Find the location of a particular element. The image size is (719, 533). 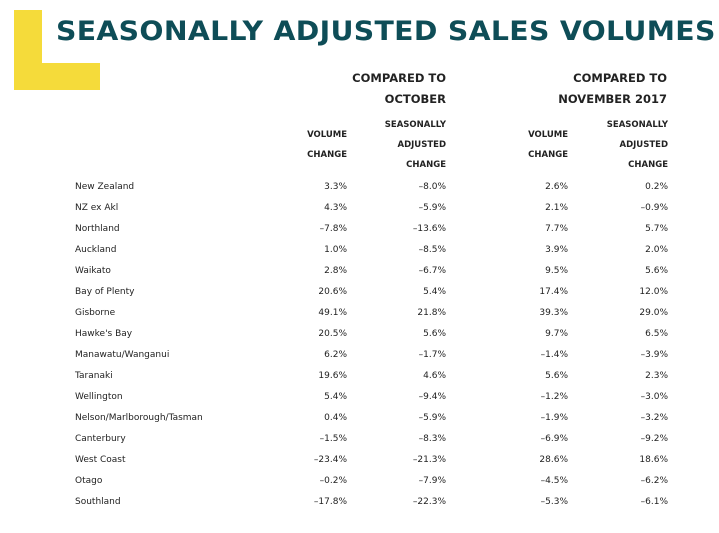

group-header-line: OCTOBER is located at coordinates (415, 99).